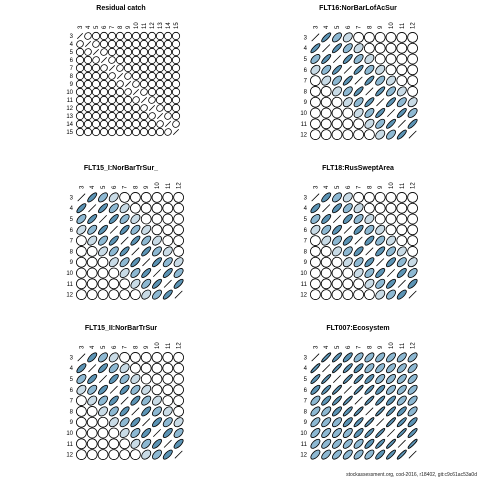 This screenshot has width=480, height=480. I want to click on column-label: 4, so click(93, 347).